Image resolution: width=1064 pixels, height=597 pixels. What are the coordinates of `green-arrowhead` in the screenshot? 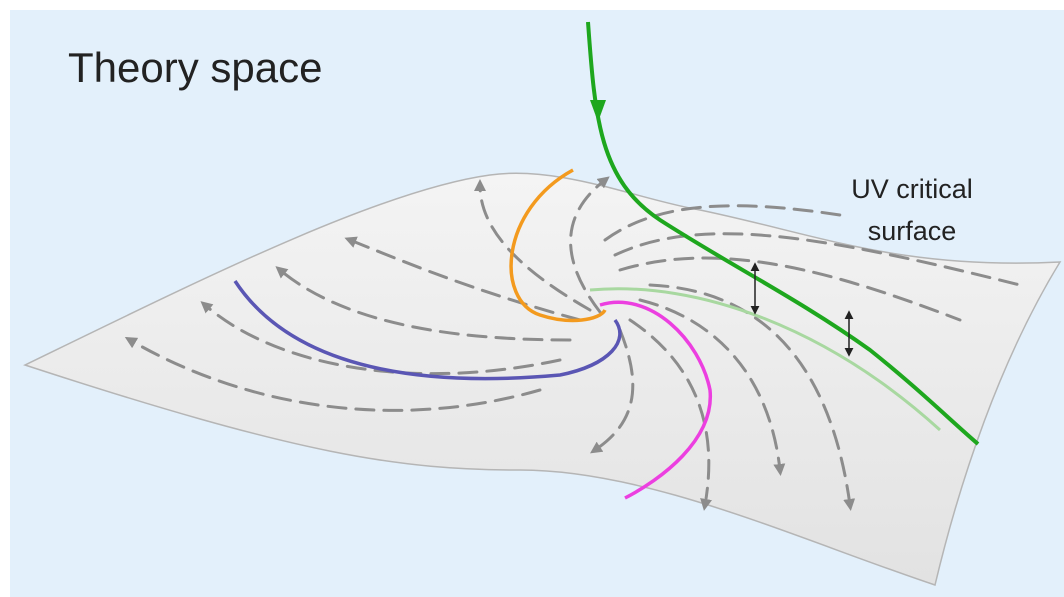 It's located at (598, 111).